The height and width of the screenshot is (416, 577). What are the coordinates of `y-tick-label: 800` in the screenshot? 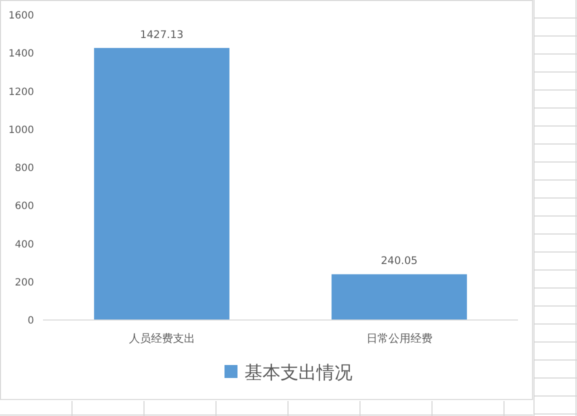 It's located at (24, 168).